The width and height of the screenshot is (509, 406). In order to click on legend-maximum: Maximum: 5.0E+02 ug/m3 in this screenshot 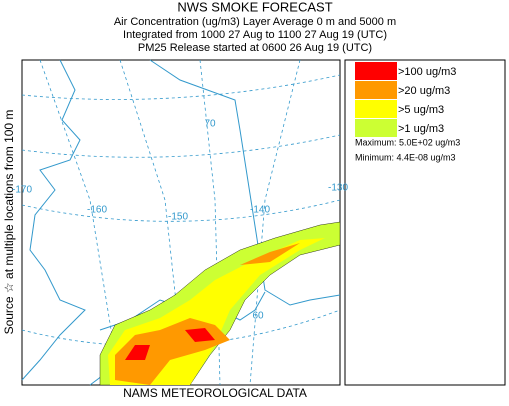, I will do `click(407, 142)`.